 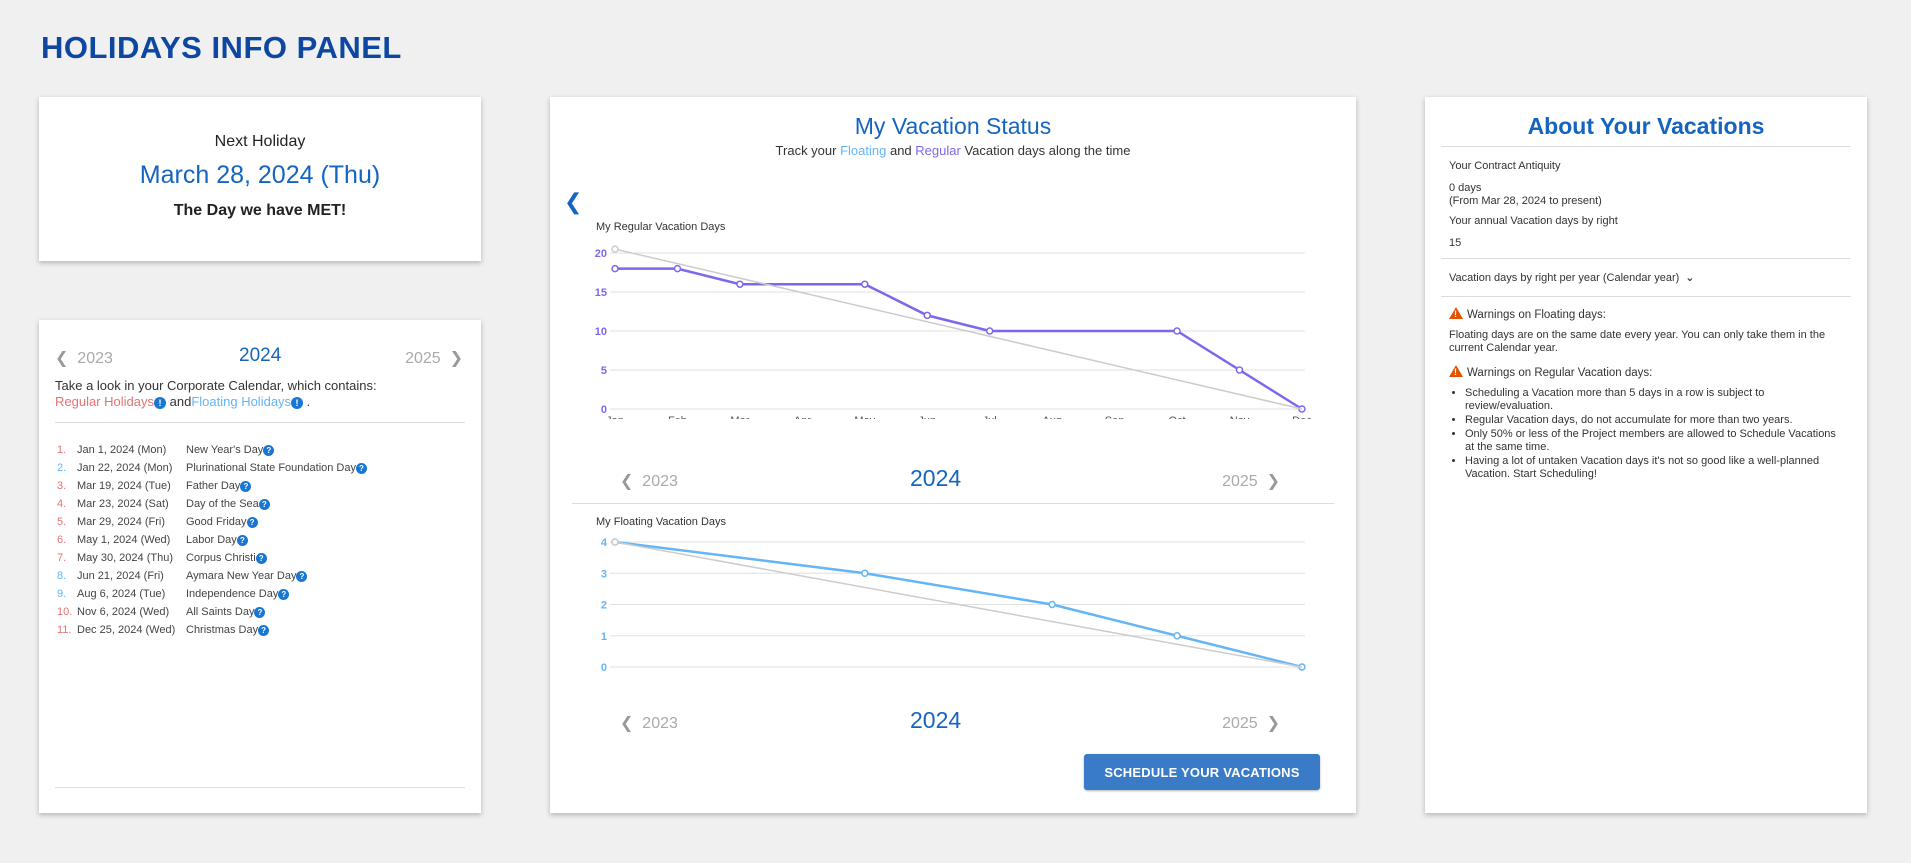 I want to click on ideal-series-line, so click(x=958, y=329).